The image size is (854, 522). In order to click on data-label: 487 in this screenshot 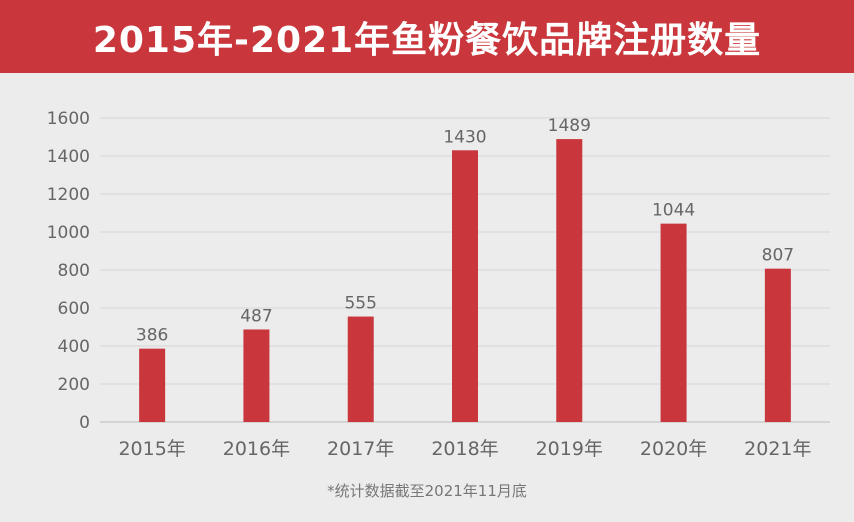, I will do `click(256, 316)`.